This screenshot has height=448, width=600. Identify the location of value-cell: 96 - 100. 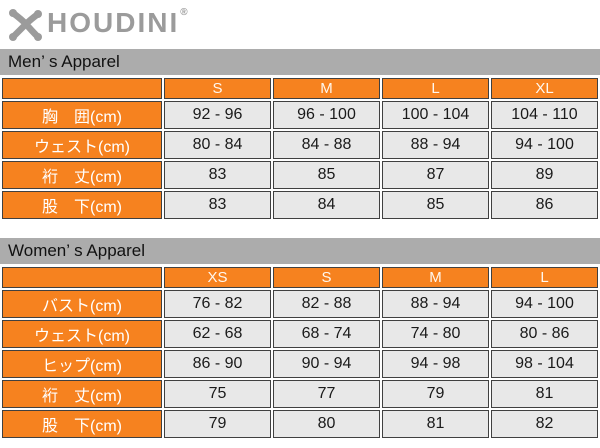
(326, 115).